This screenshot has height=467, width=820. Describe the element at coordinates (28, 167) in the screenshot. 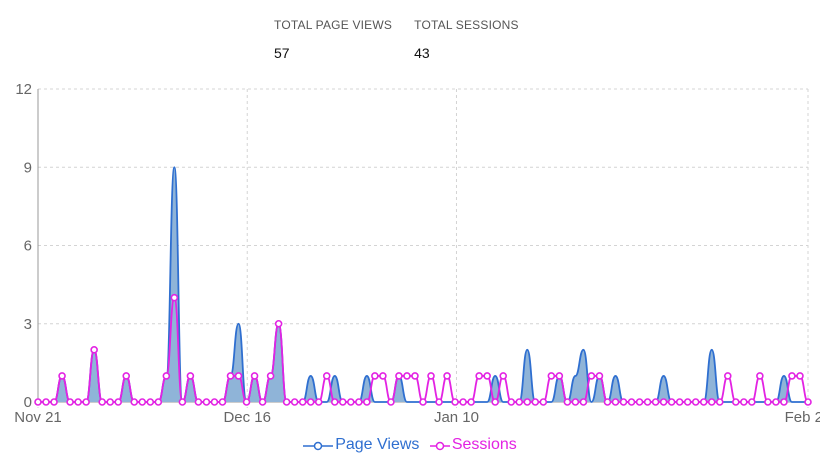

I see `y-tick-label: 9` at that location.